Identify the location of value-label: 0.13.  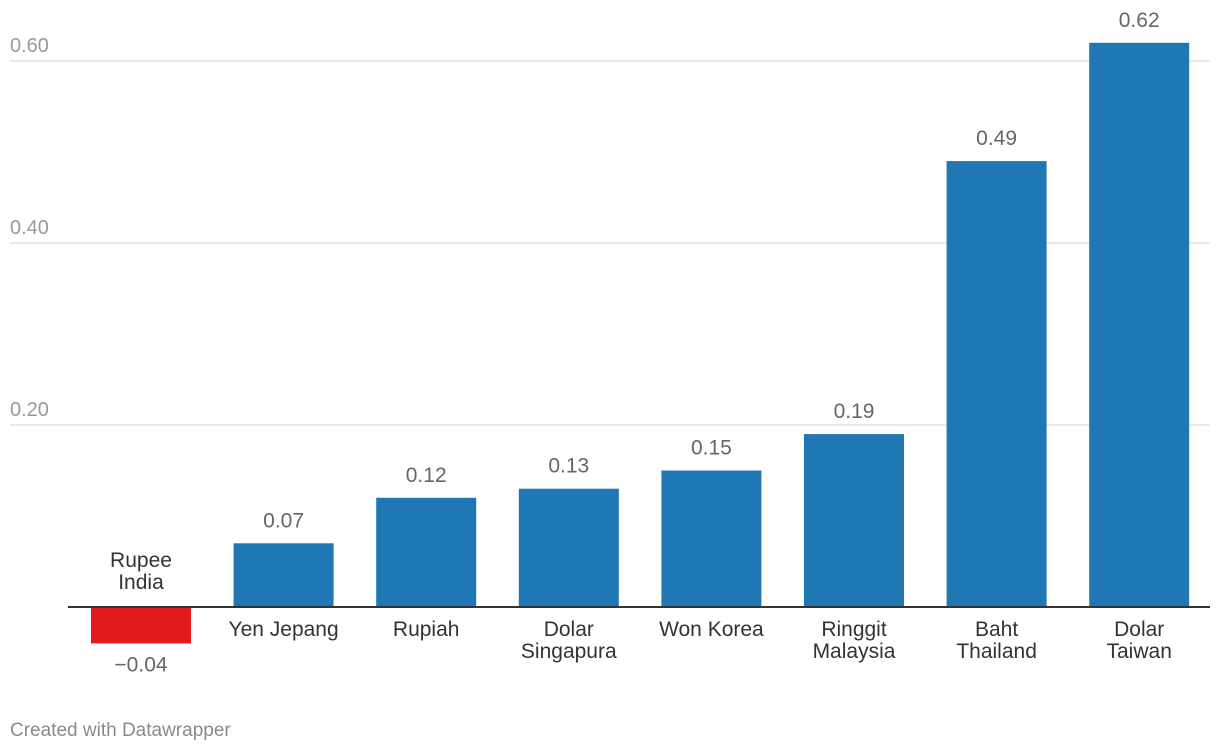
(568, 466).